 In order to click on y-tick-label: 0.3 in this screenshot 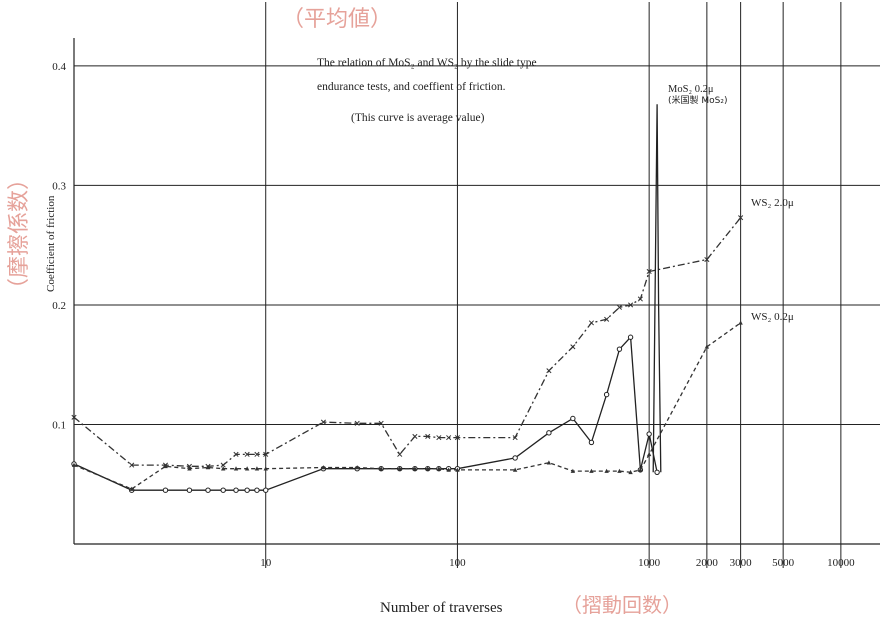, I will do `click(59, 186)`.